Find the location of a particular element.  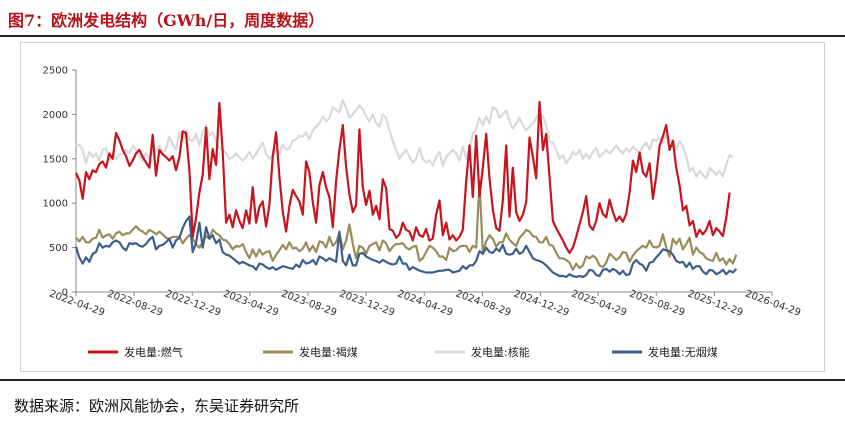

y-tick-label: 0 is located at coordinates (65, 293).